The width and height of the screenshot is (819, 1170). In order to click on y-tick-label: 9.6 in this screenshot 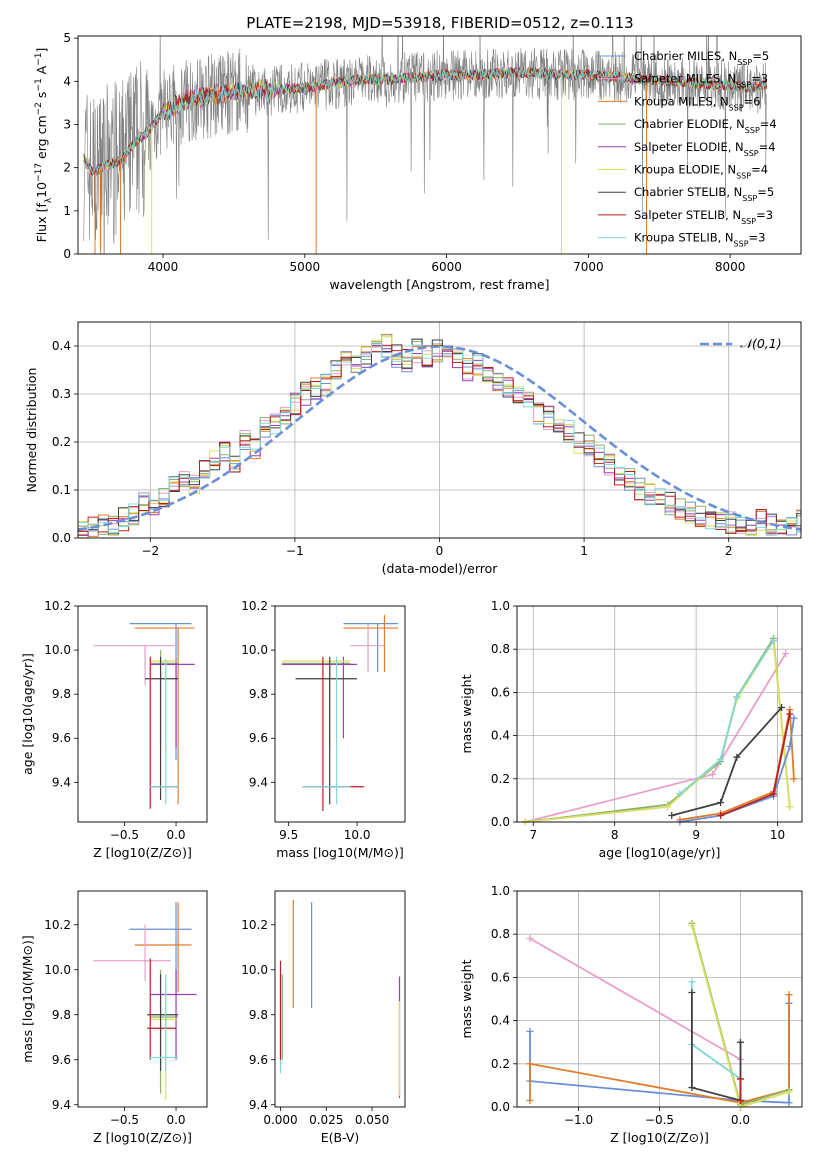, I will do `click(258, 738)`.